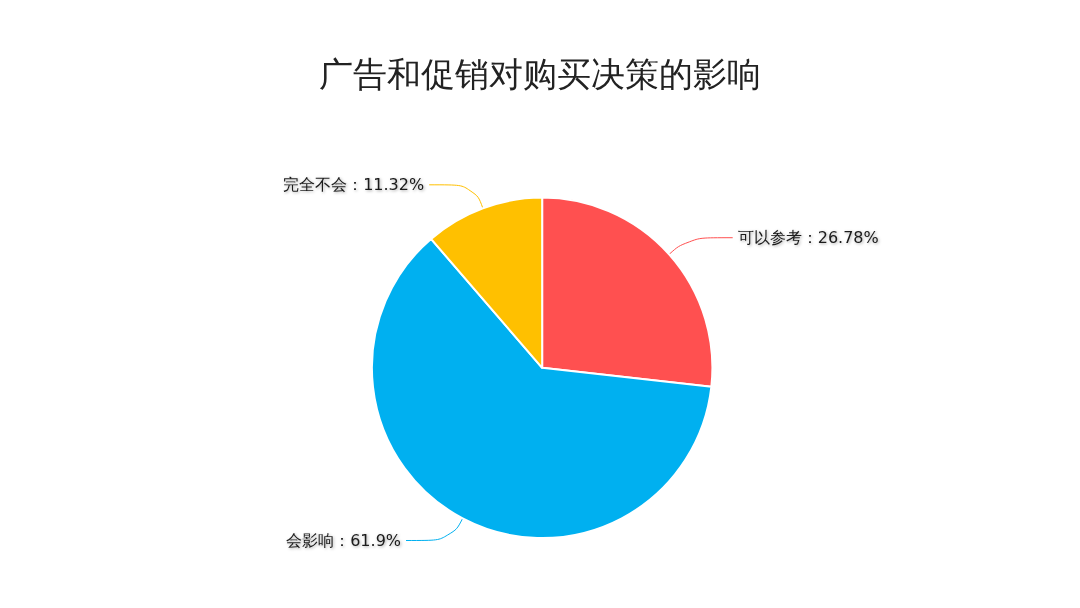 Image resolution: width=1080 pixels, height=608 pixels. Describe the element at coordinates (808, 238) in the screenshot. I see `slice-label: 可以参考：26.78%` at that location.